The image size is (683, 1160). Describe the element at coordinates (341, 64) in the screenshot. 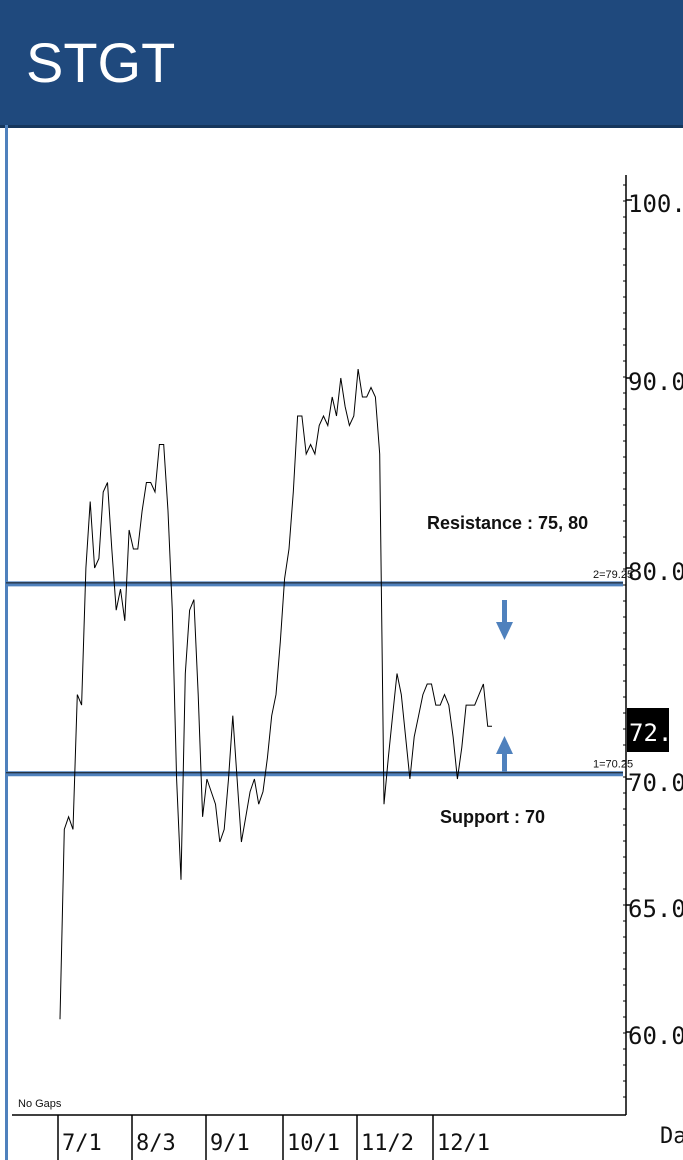

I see `header-banner: STGT` at that location.